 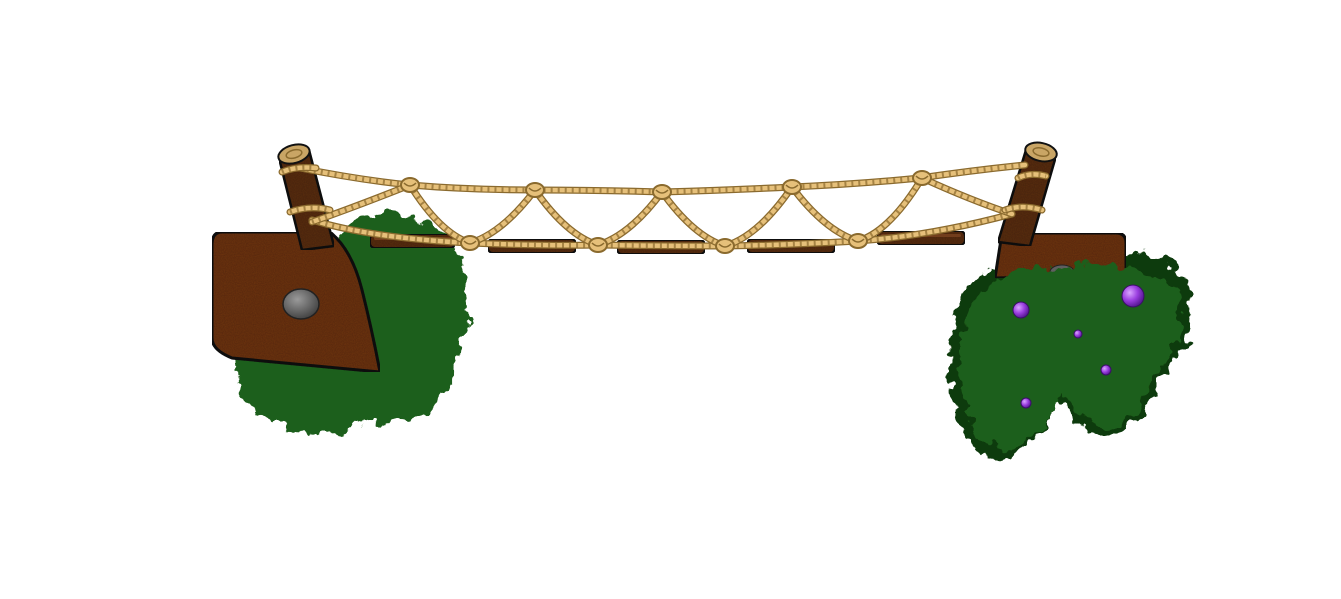 I want to click on rope-knots, so click(x=666, y=212).